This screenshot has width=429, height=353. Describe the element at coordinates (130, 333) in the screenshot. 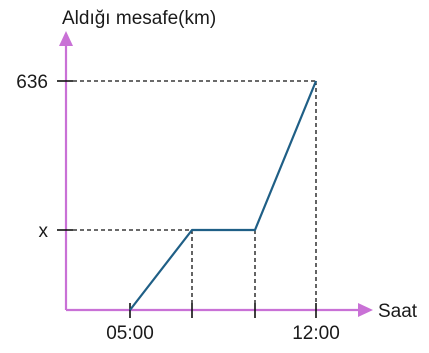

I see `x-tick-label-0500: 05:00` at that location.